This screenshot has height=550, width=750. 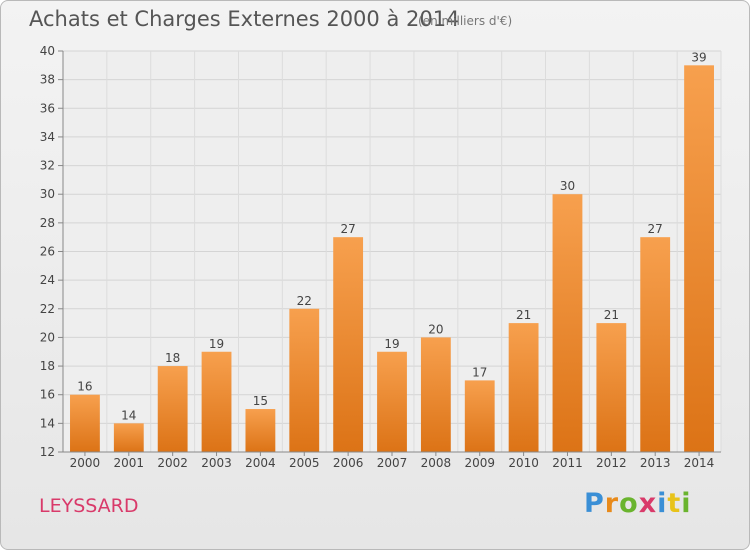 I want to click on logo-letter: P, so click(x=594, y=503).